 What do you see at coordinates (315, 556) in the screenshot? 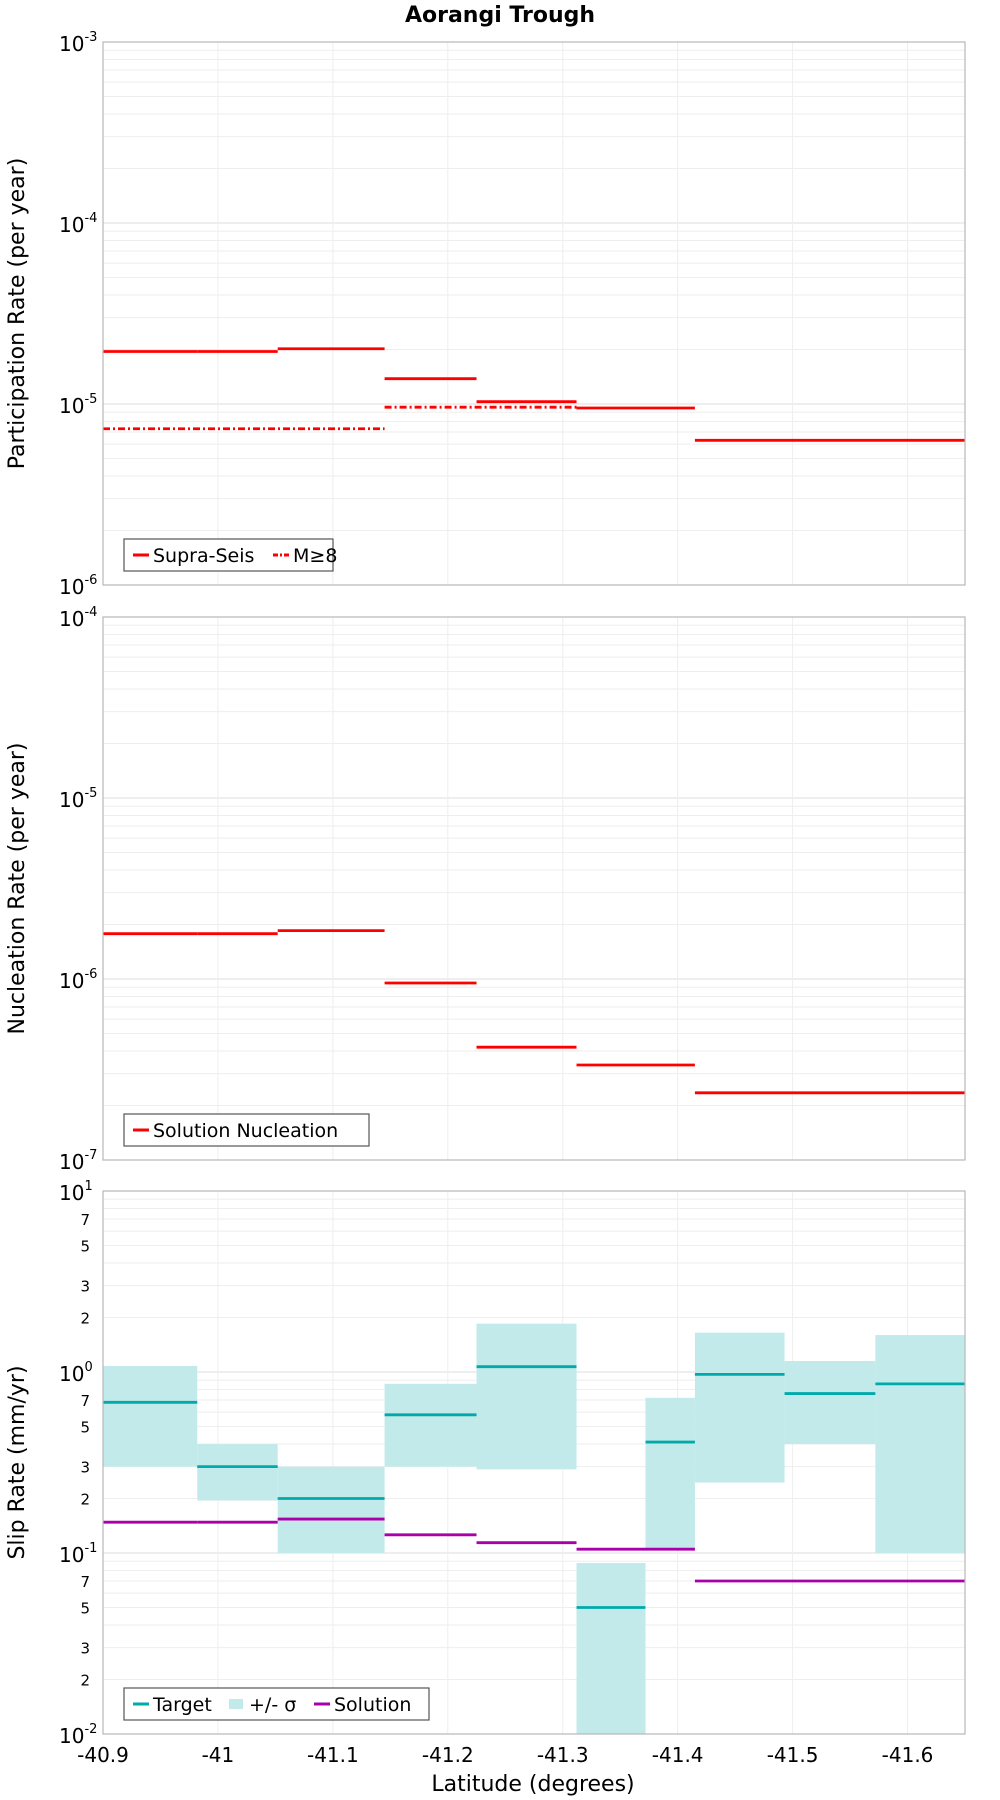
I see `legend-label: M≥8` at bounding box center [315, 556].